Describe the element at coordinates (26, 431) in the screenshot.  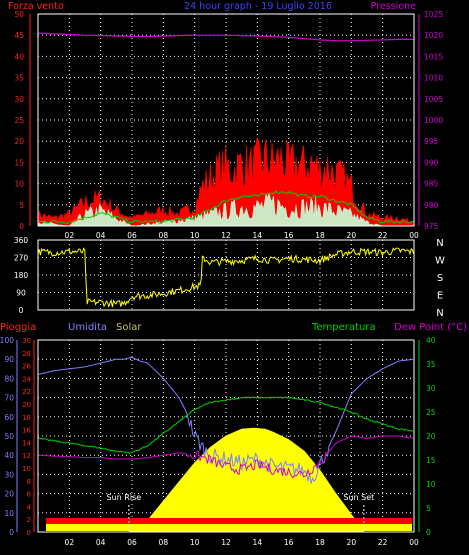
I see `rain-tick-label: 16` at that location.